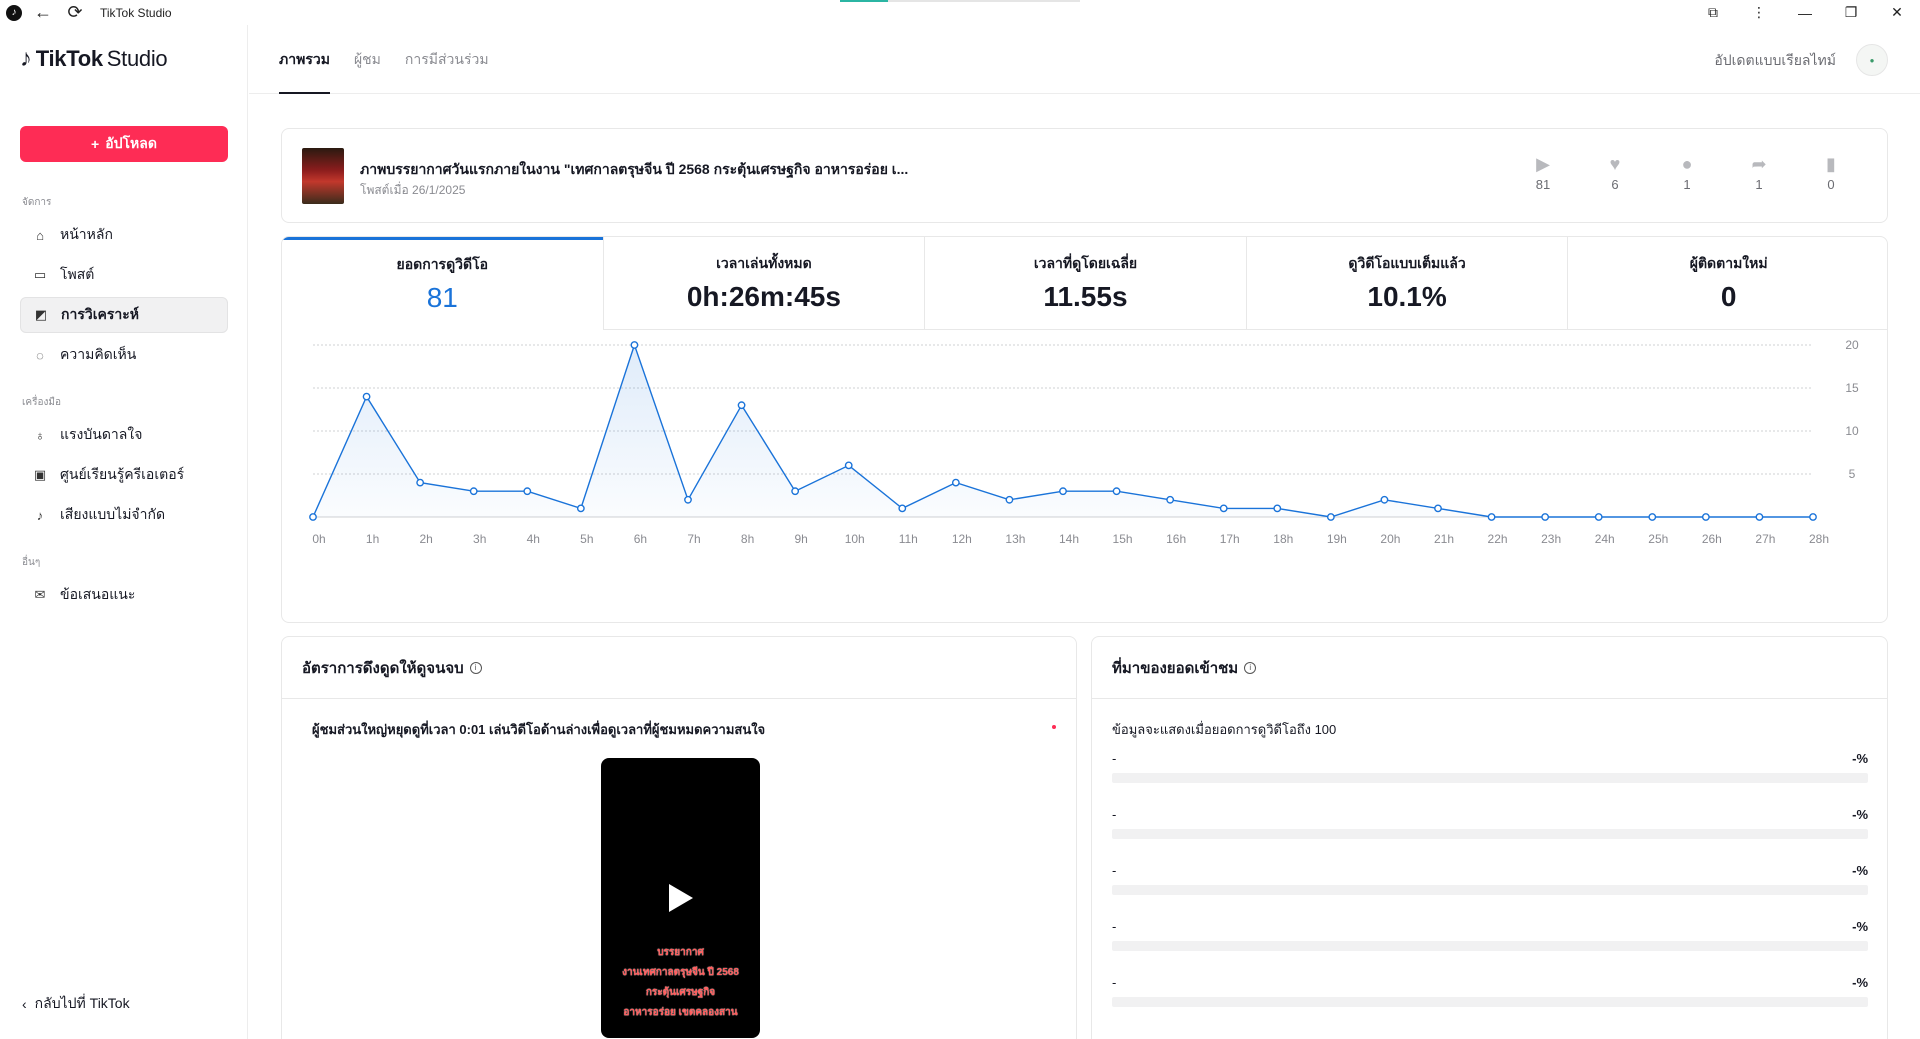  What do you see at coordinates (586, 539) in the screenshot?
I see `x-tick-label: 5h` at bounding box center [586, 539].